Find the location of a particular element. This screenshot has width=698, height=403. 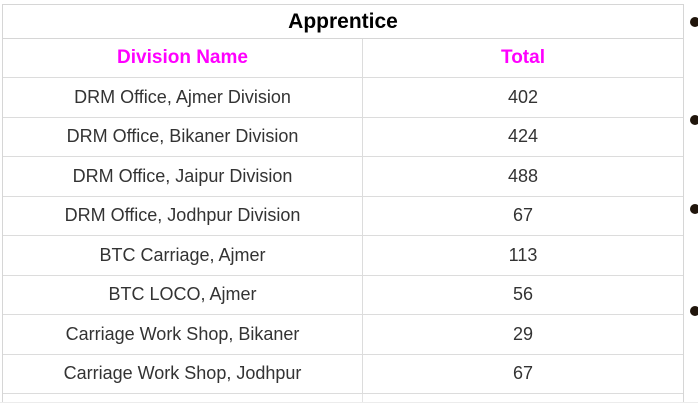

total-cell: 424 is located at coordinates (523, 136).